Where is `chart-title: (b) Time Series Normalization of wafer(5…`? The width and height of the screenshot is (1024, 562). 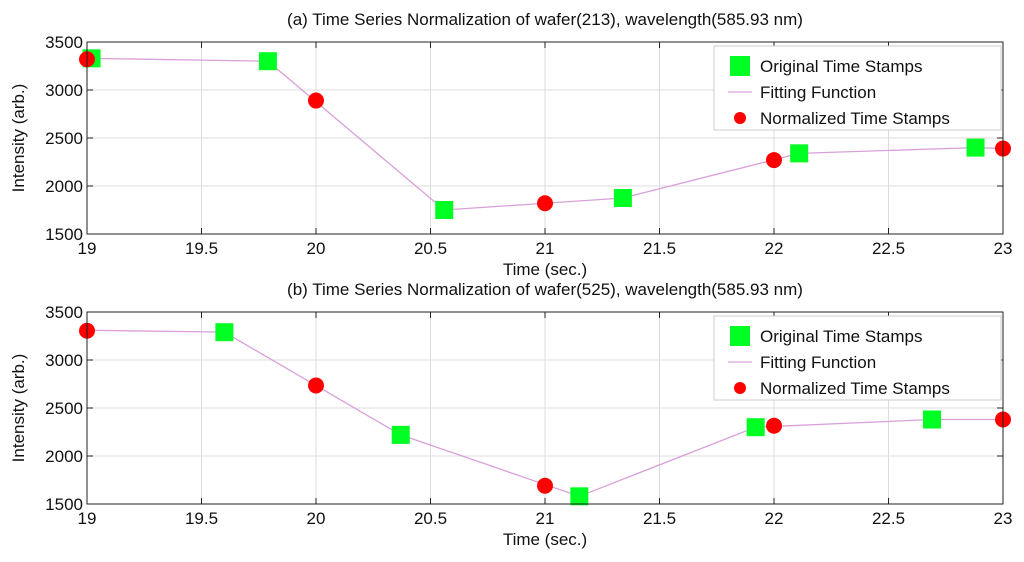 chart-title: (b) Time Series Normalization of wafer(5… is located at coordinates (545, 289).